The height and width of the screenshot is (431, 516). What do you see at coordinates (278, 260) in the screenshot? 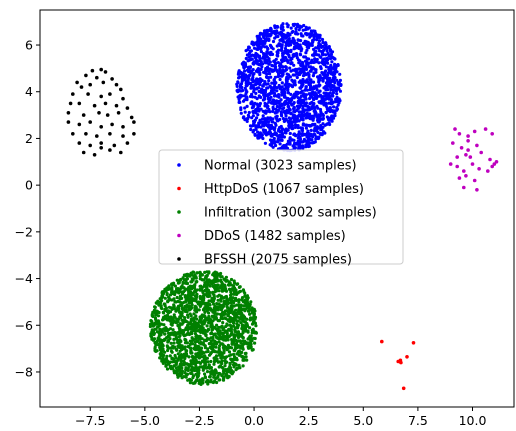
I see `legend-label: BFSSH (2075 samples)` at bounding box center [278, 260].